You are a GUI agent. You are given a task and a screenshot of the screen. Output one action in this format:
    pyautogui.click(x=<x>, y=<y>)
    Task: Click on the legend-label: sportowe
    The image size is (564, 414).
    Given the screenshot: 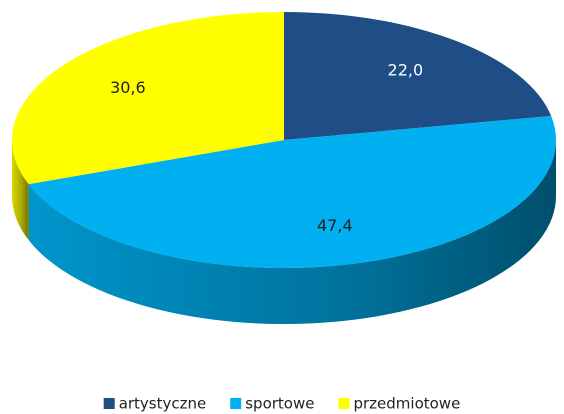 What is the action you would take?
    pyautogui.click(x=279, y=404)
    